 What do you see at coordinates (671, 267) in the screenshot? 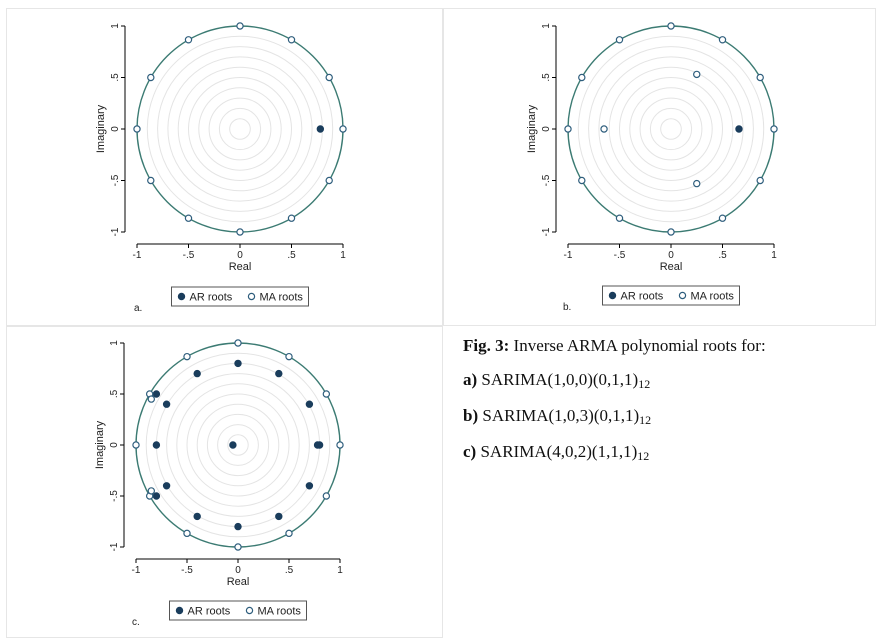
I see `x-axis-label: Real` at bounding box center [671, 267].